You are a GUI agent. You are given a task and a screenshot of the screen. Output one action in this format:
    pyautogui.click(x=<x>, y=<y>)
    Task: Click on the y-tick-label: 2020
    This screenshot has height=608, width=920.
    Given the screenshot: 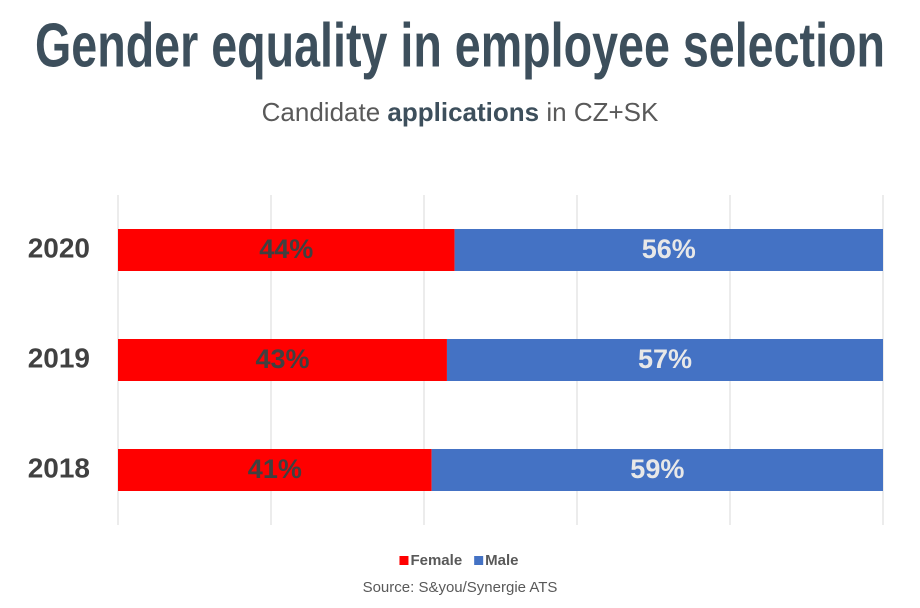 What is the action you would take?
    pyautogui.click(x=59, y=247)
    